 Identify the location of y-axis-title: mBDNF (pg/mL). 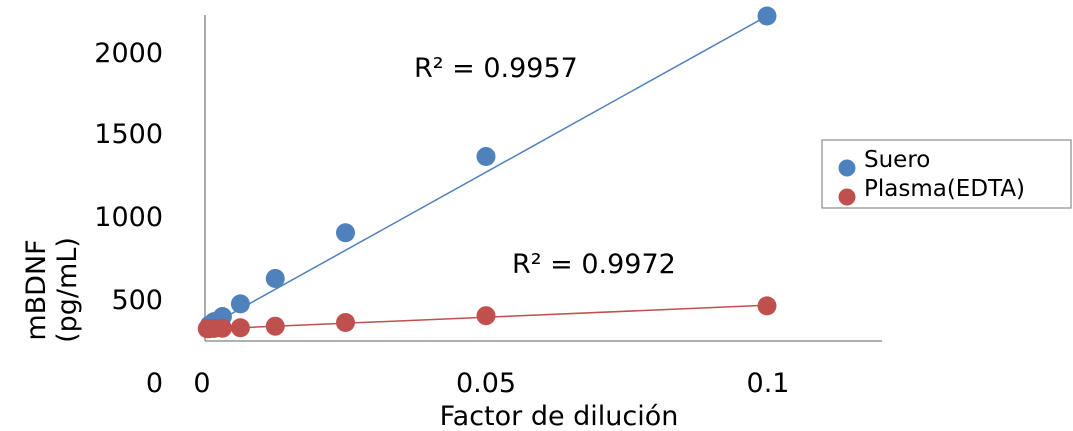
(52, 290).